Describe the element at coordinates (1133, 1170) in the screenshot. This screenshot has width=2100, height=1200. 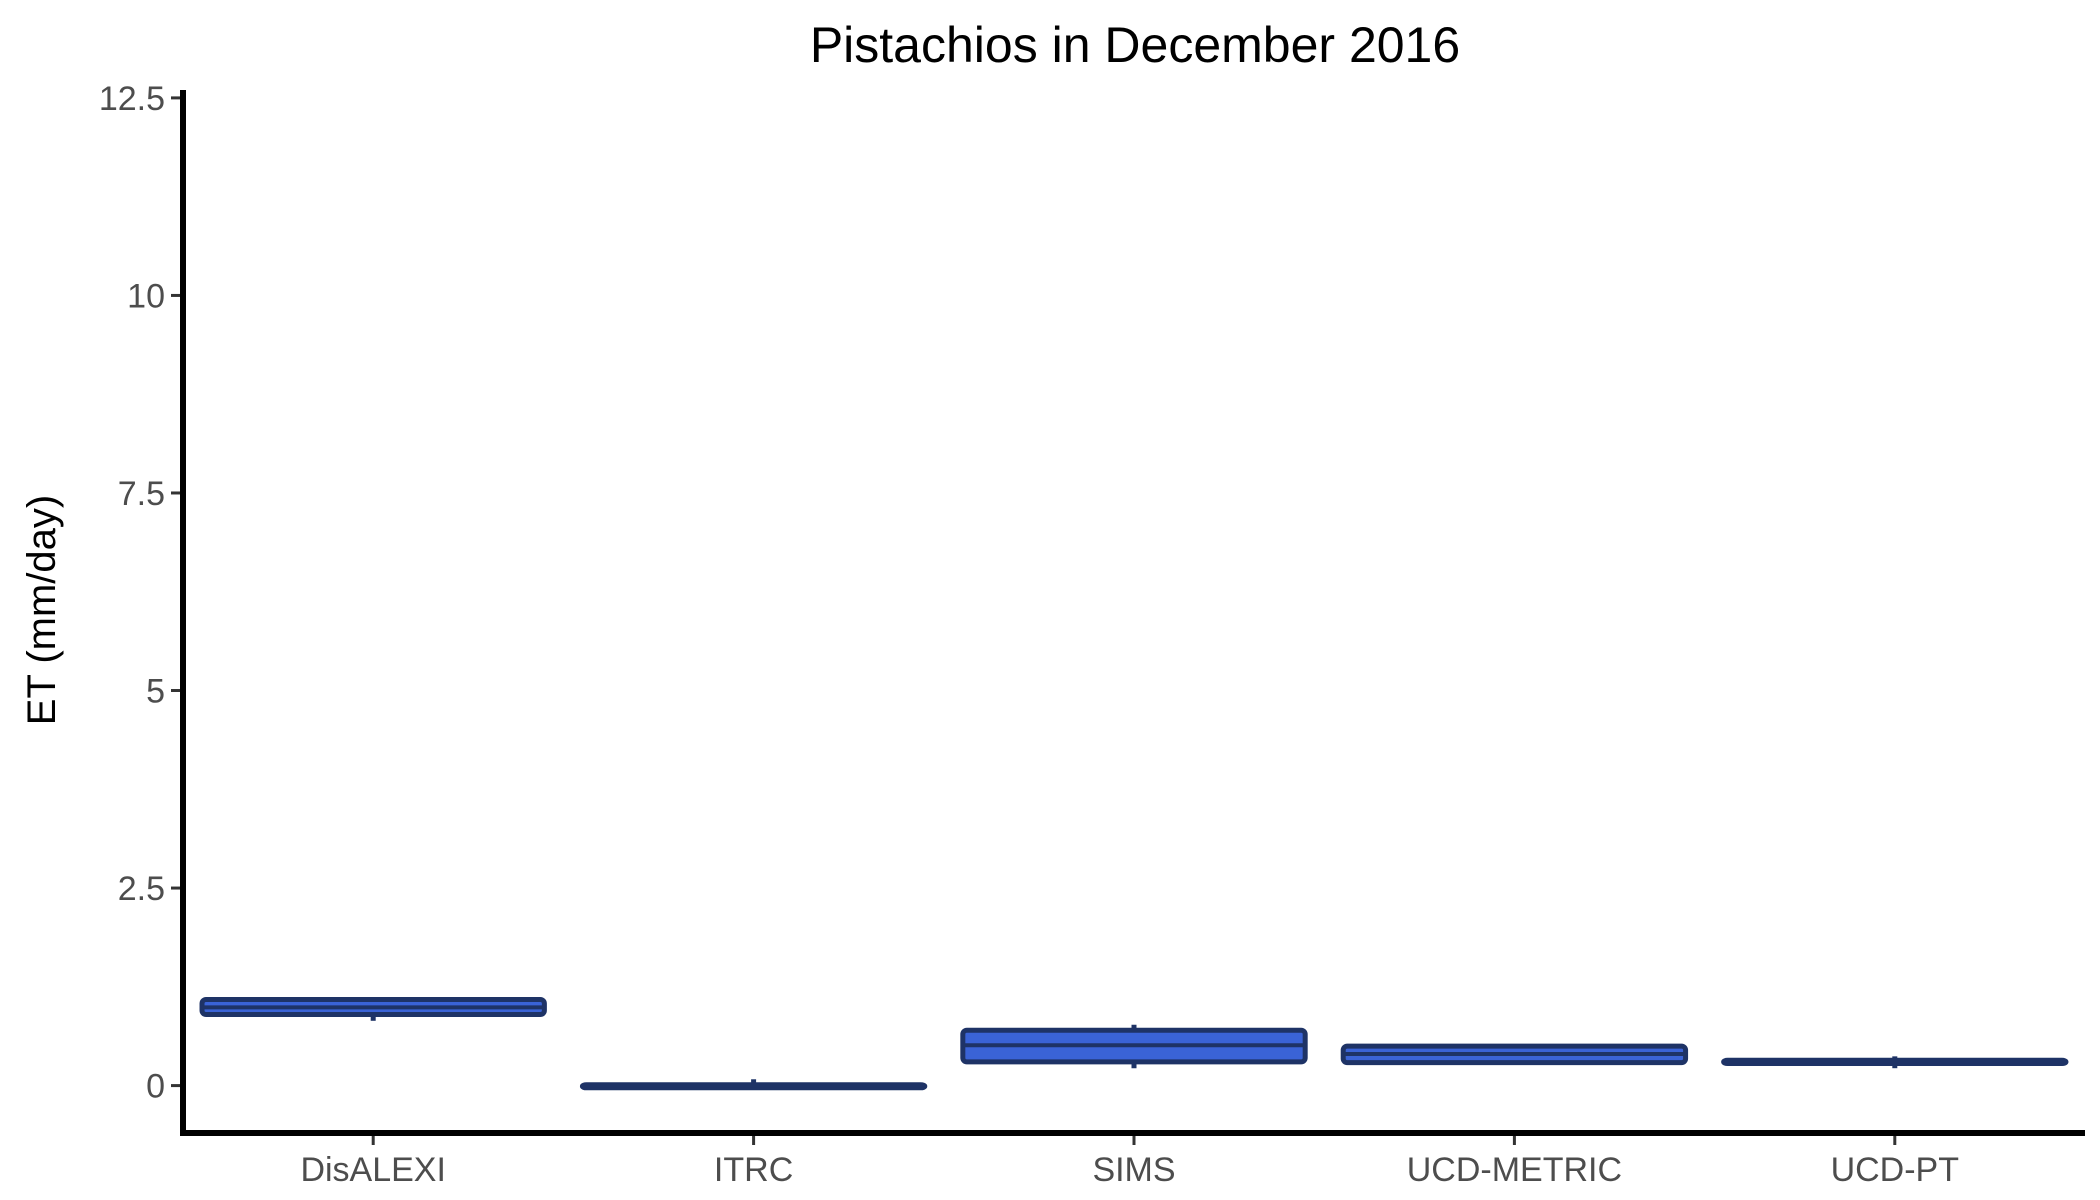
I see `x-tick-label: SIMS` at that location.